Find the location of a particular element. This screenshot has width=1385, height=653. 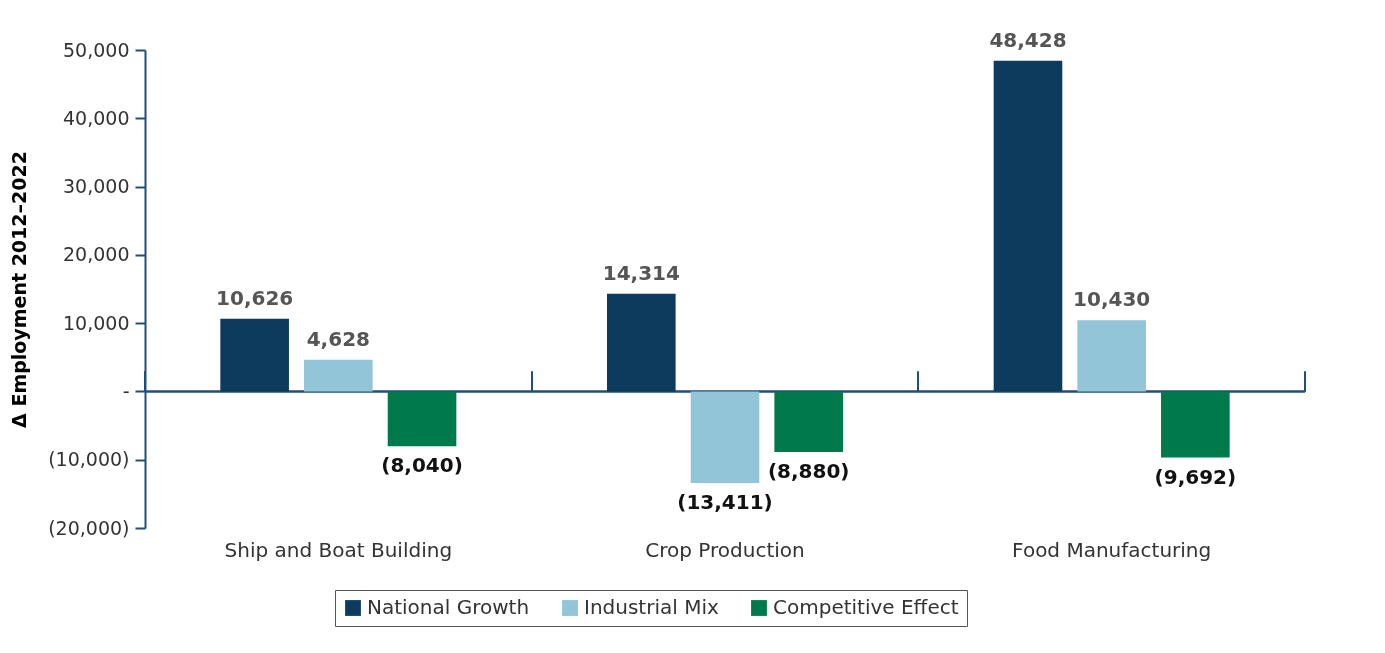

y-tick-label: 50,000 is located at coordinates (96, 49).